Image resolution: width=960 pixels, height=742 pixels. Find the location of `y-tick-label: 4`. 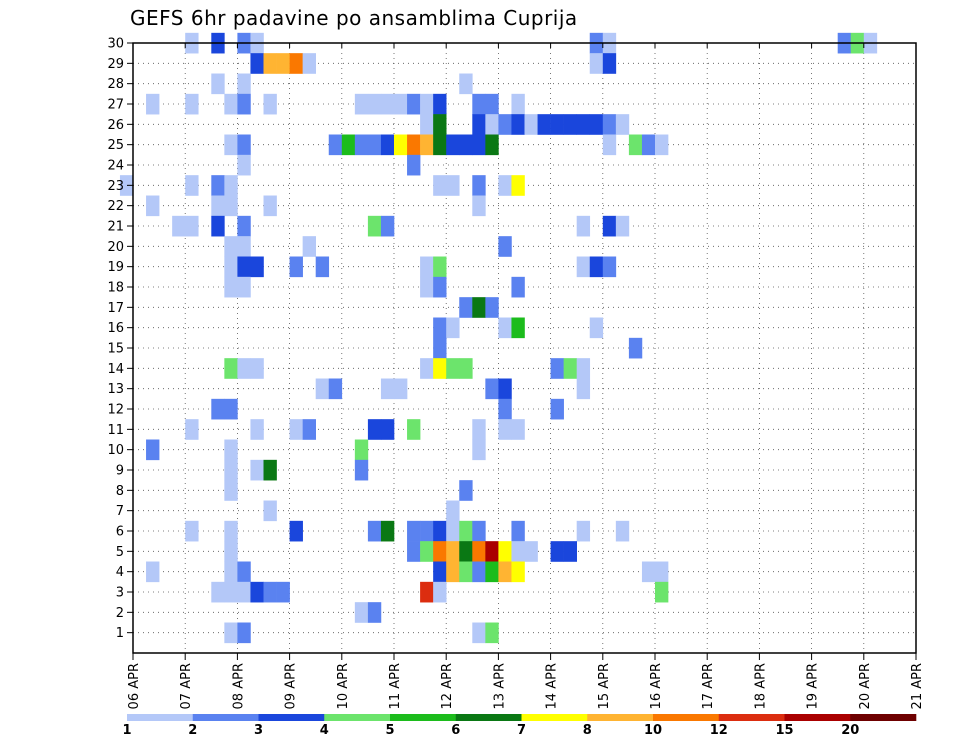

y-tick-label: 4 is located at coordinates (120, 572).